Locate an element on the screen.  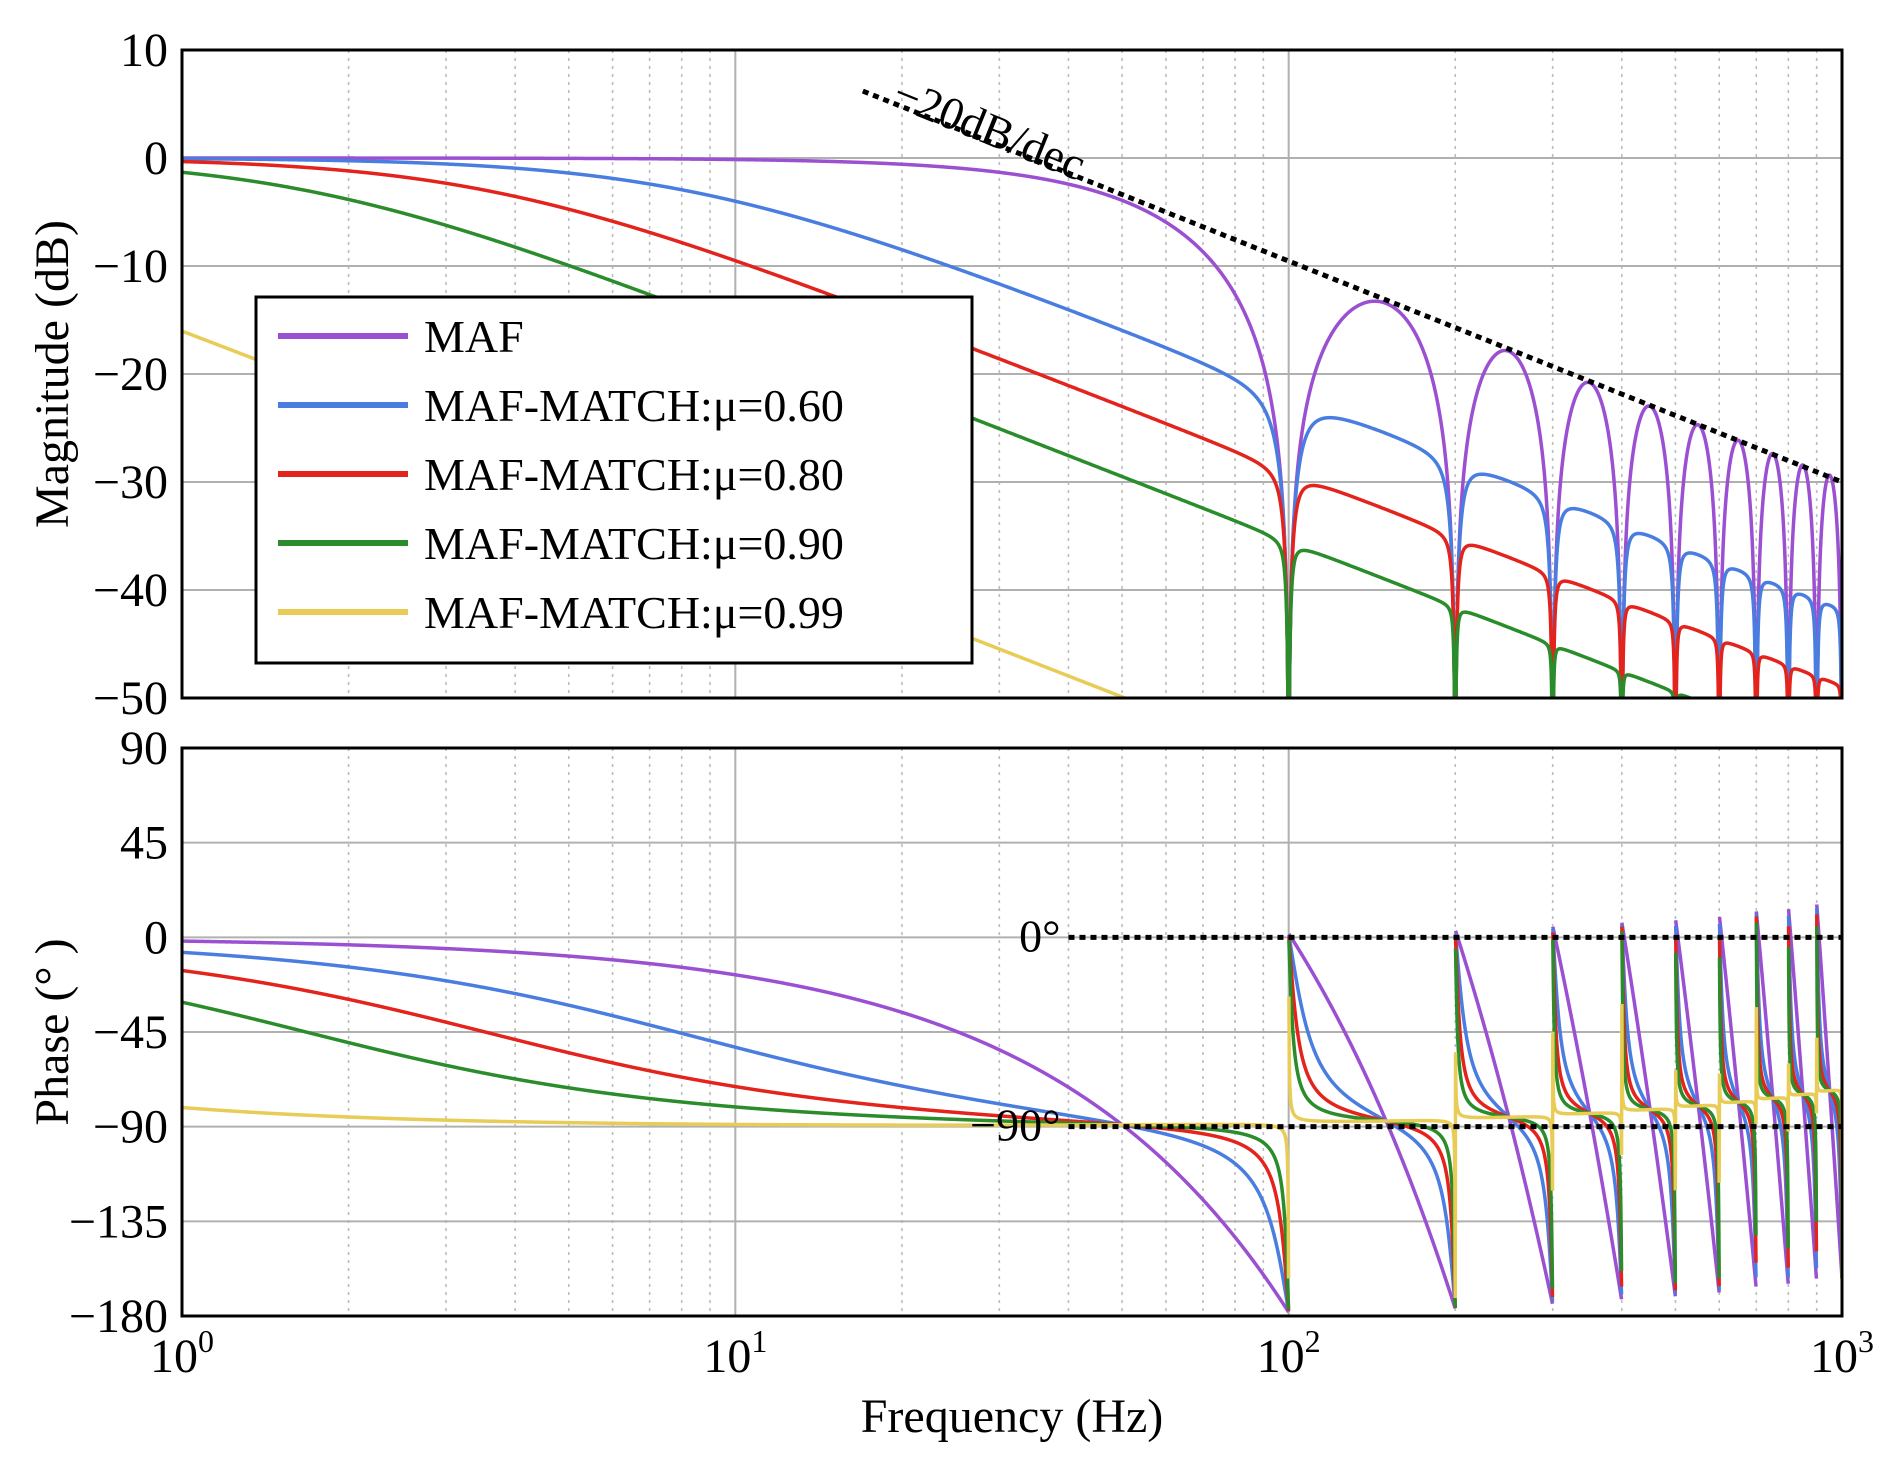
y-tick-label: −10 is located at coordinates (130, 266).